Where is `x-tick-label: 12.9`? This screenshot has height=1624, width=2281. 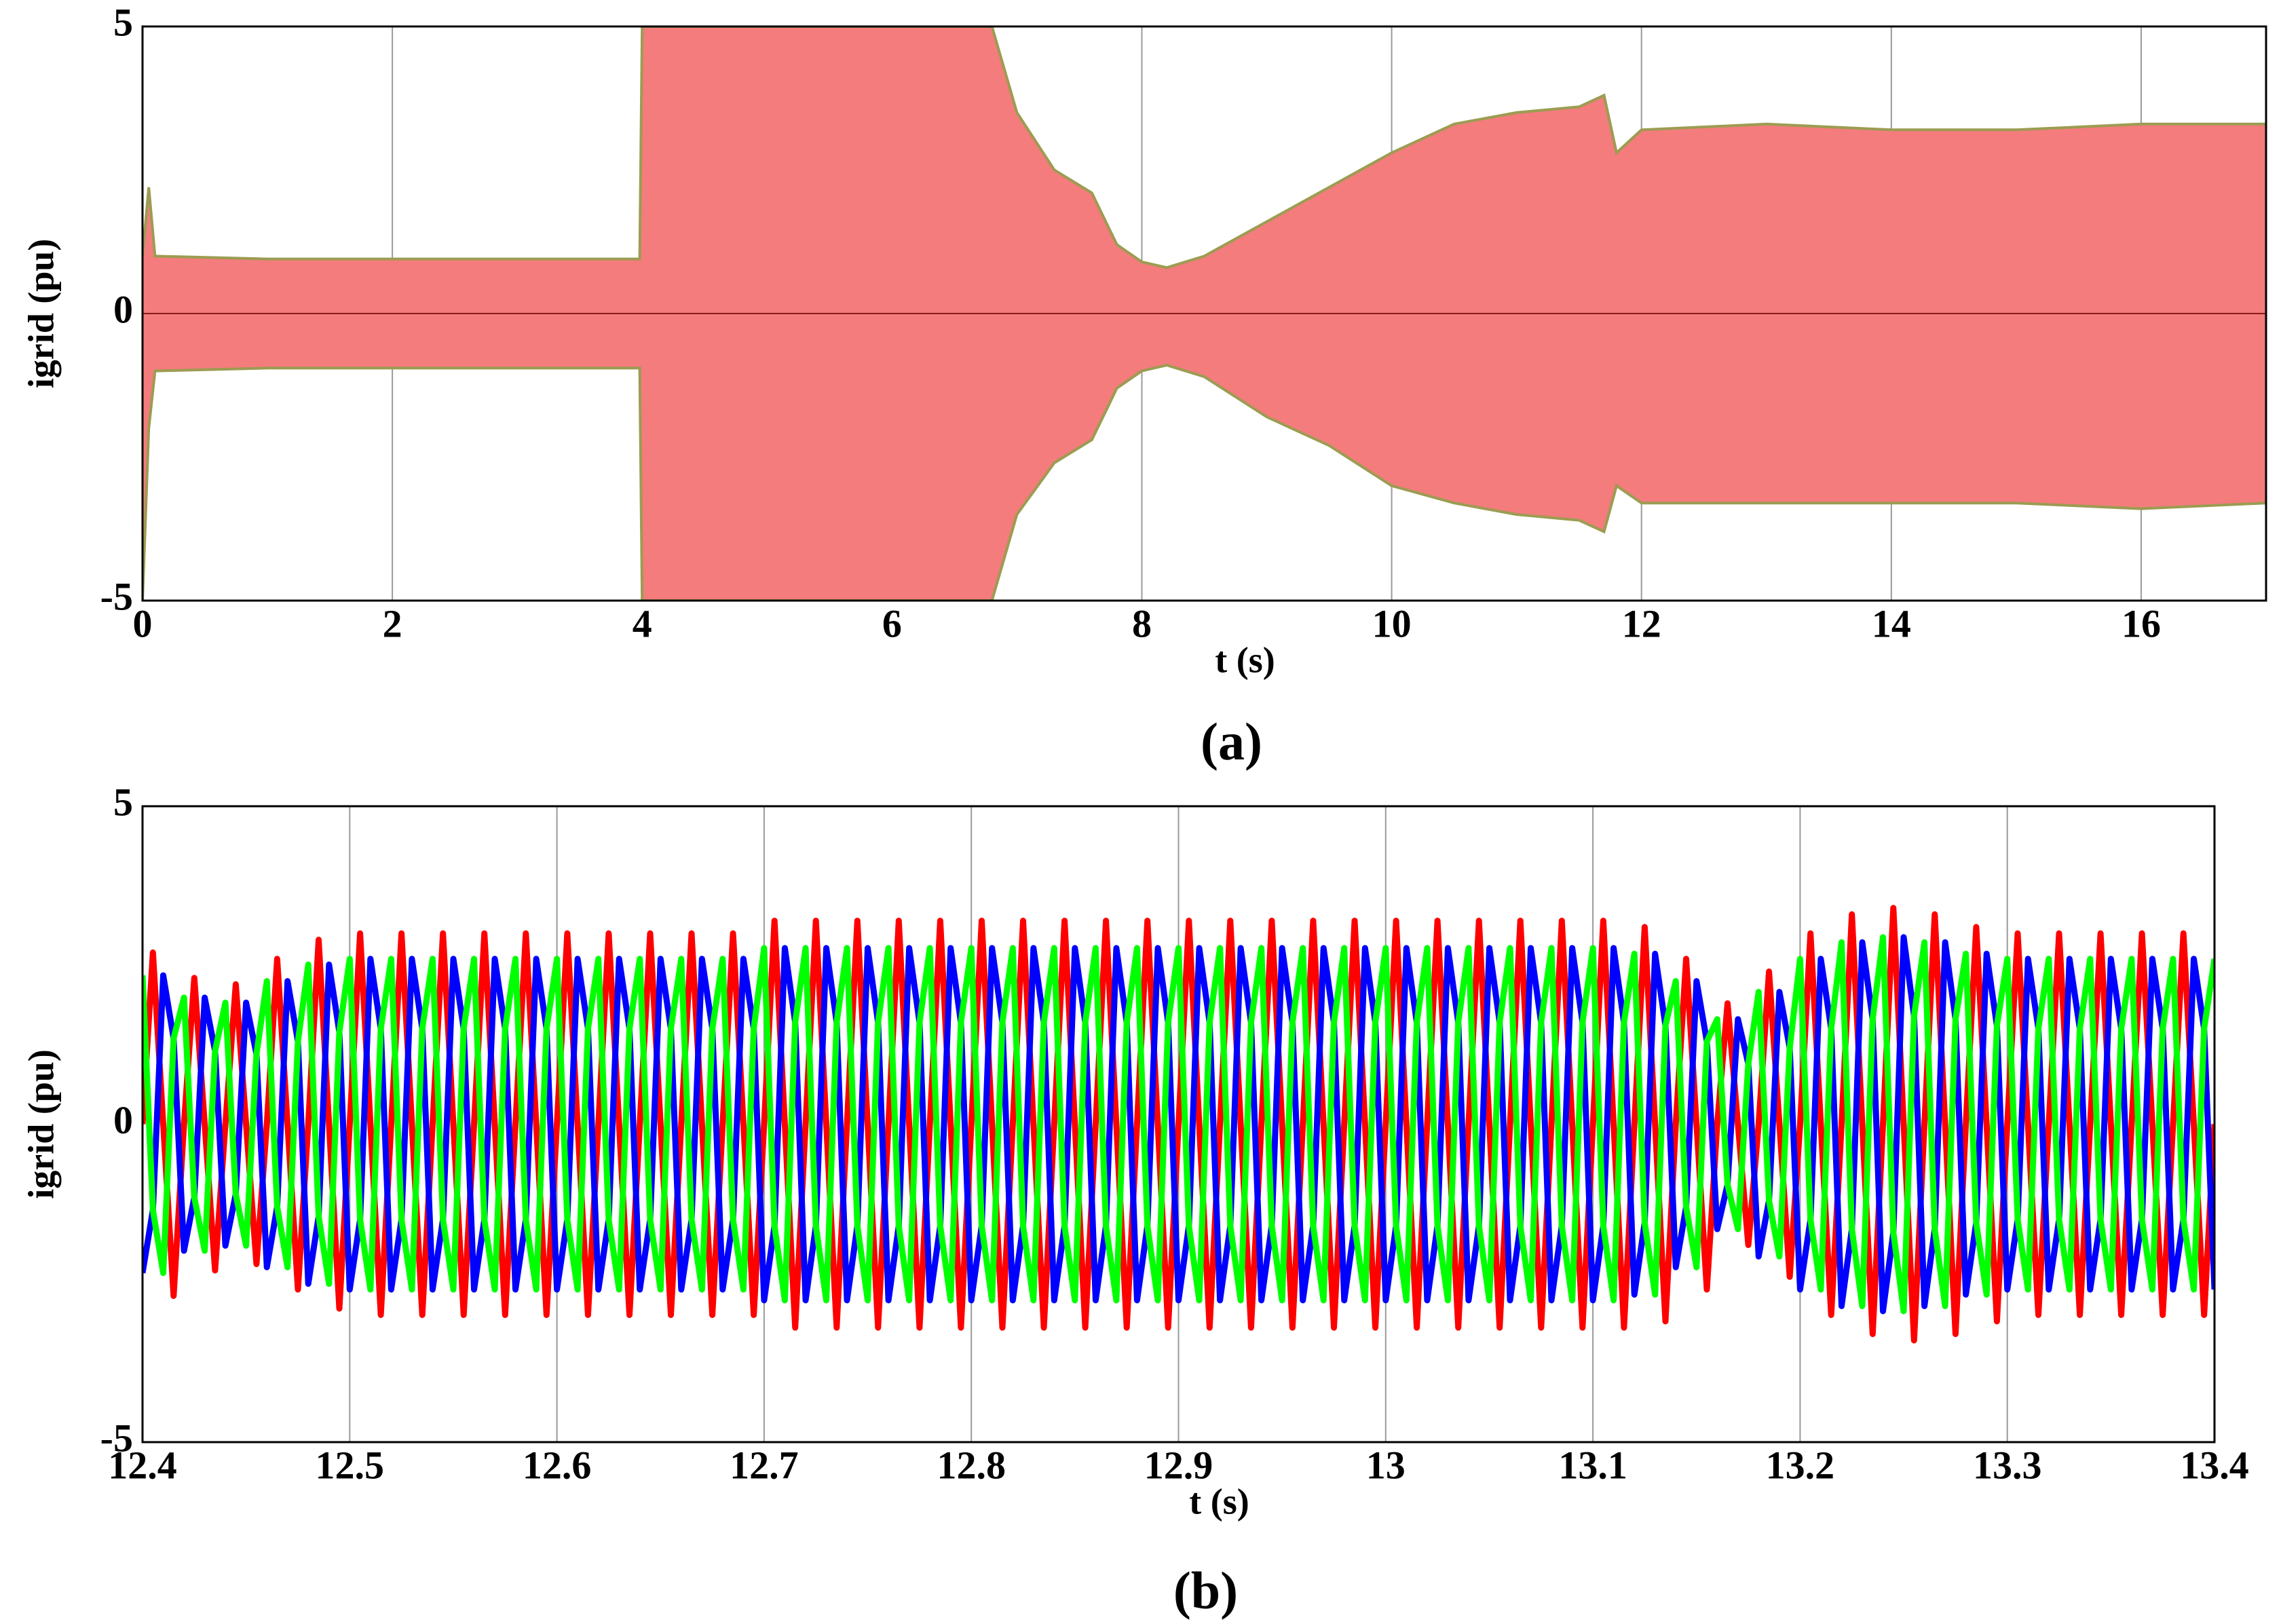
x-tick-label: 12.9 is located at coordinates (1178, 1465).